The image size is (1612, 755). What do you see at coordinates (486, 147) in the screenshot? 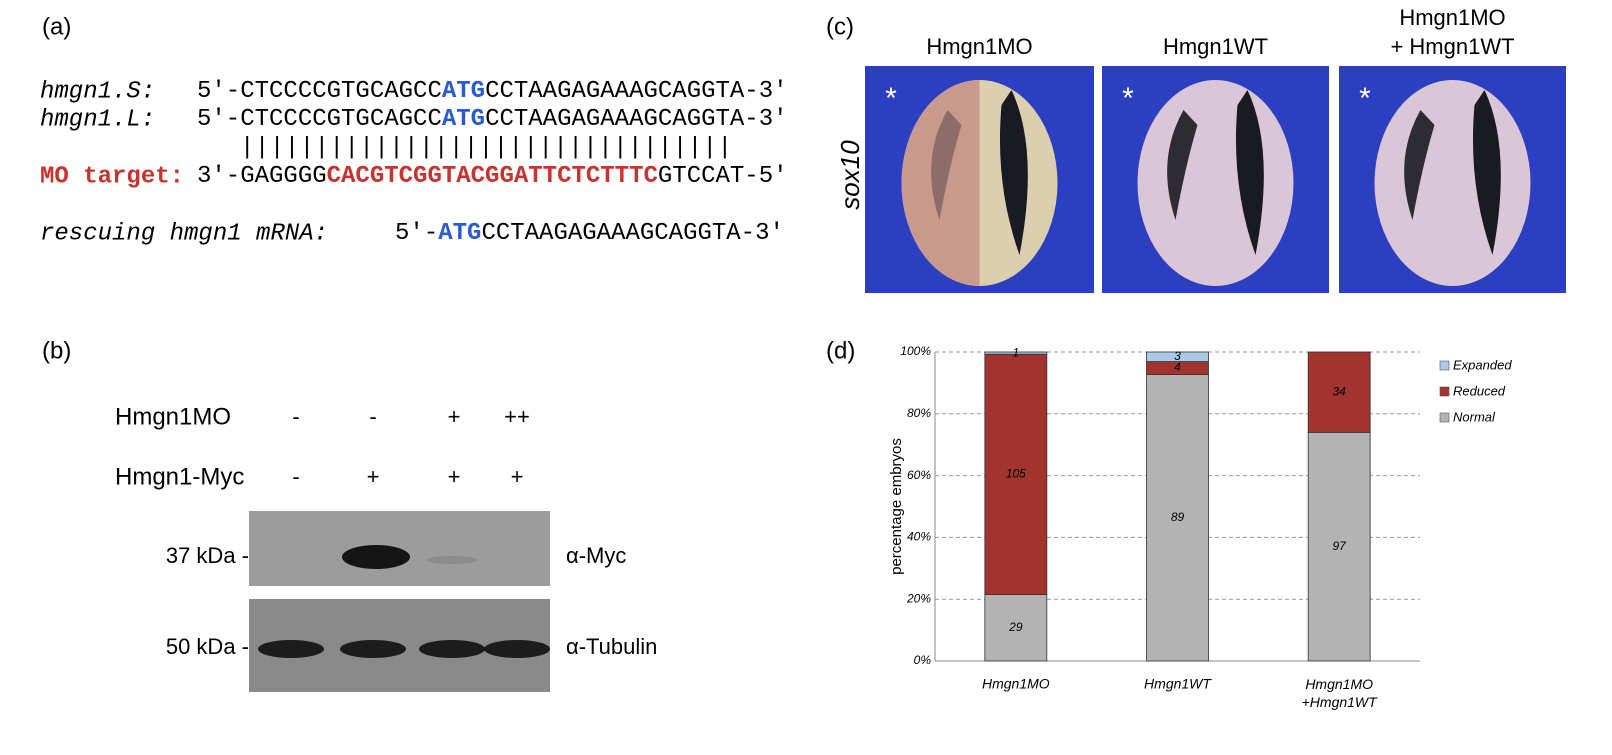
I see `pairing: |||||||||||||||||||||||||||||||||` at bounding box center [486, 147].